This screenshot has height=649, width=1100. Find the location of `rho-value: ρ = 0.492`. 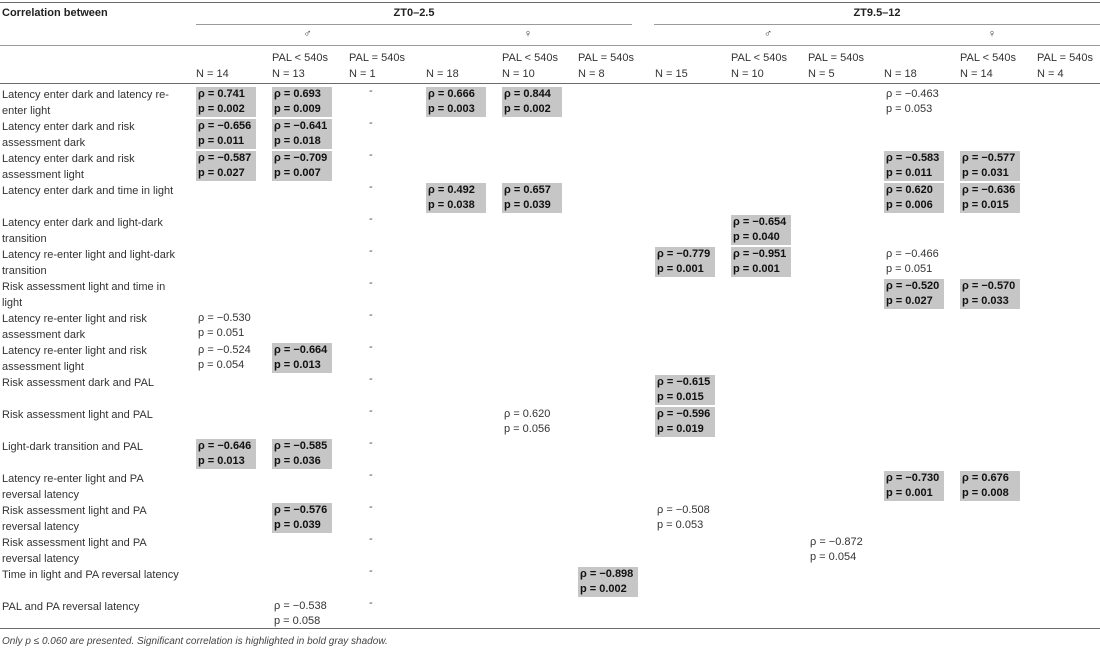

rho-value: ρ = 0.492 is located at coordinates (451, 190).